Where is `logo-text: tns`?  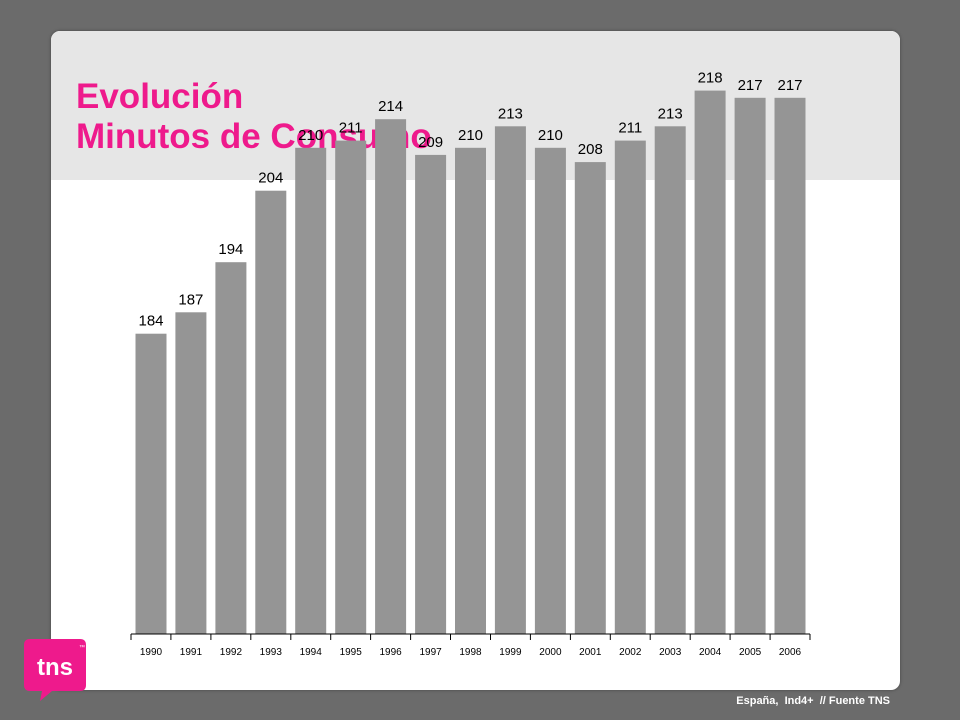
logo-text: tns is located at coordinates (55, 667).